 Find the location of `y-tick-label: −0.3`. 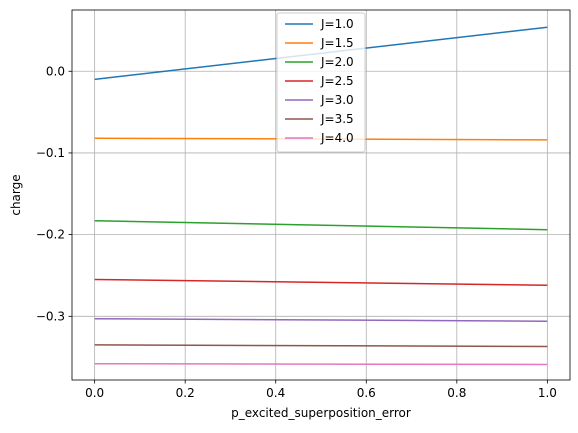

y-tick-label: −0.3 is located at coordinates (50, 316).